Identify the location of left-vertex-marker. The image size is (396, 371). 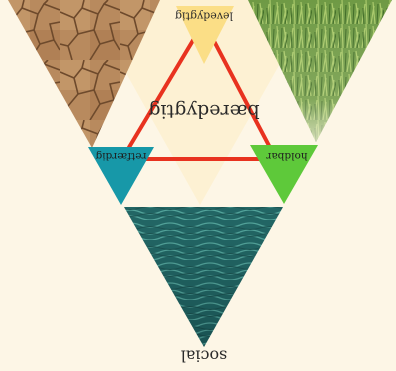
(121, 176).